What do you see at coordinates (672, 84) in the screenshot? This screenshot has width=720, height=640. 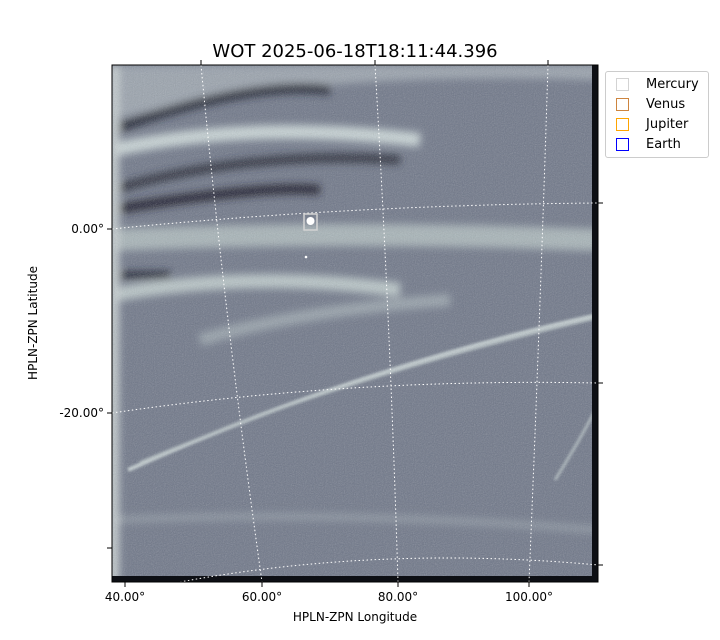 I see `legend-label: Mercury` at bounding box center [672, 84].